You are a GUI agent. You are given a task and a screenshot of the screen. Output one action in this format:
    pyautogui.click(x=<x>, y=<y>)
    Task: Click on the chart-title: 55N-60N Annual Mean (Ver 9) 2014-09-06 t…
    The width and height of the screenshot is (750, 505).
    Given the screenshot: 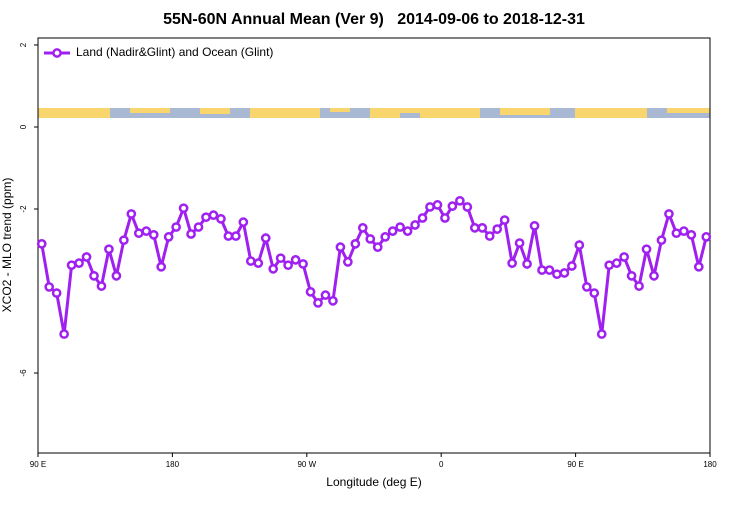 What is the action you would take?
    pyautogui.click(x=374, y=19)
    